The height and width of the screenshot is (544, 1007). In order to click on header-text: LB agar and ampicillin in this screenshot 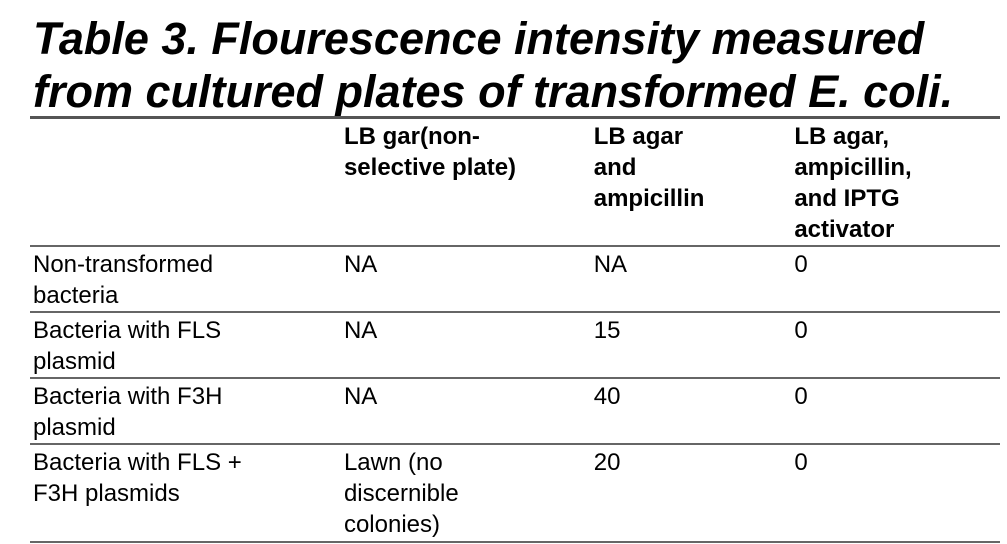, I will do `click(649, 167)`.